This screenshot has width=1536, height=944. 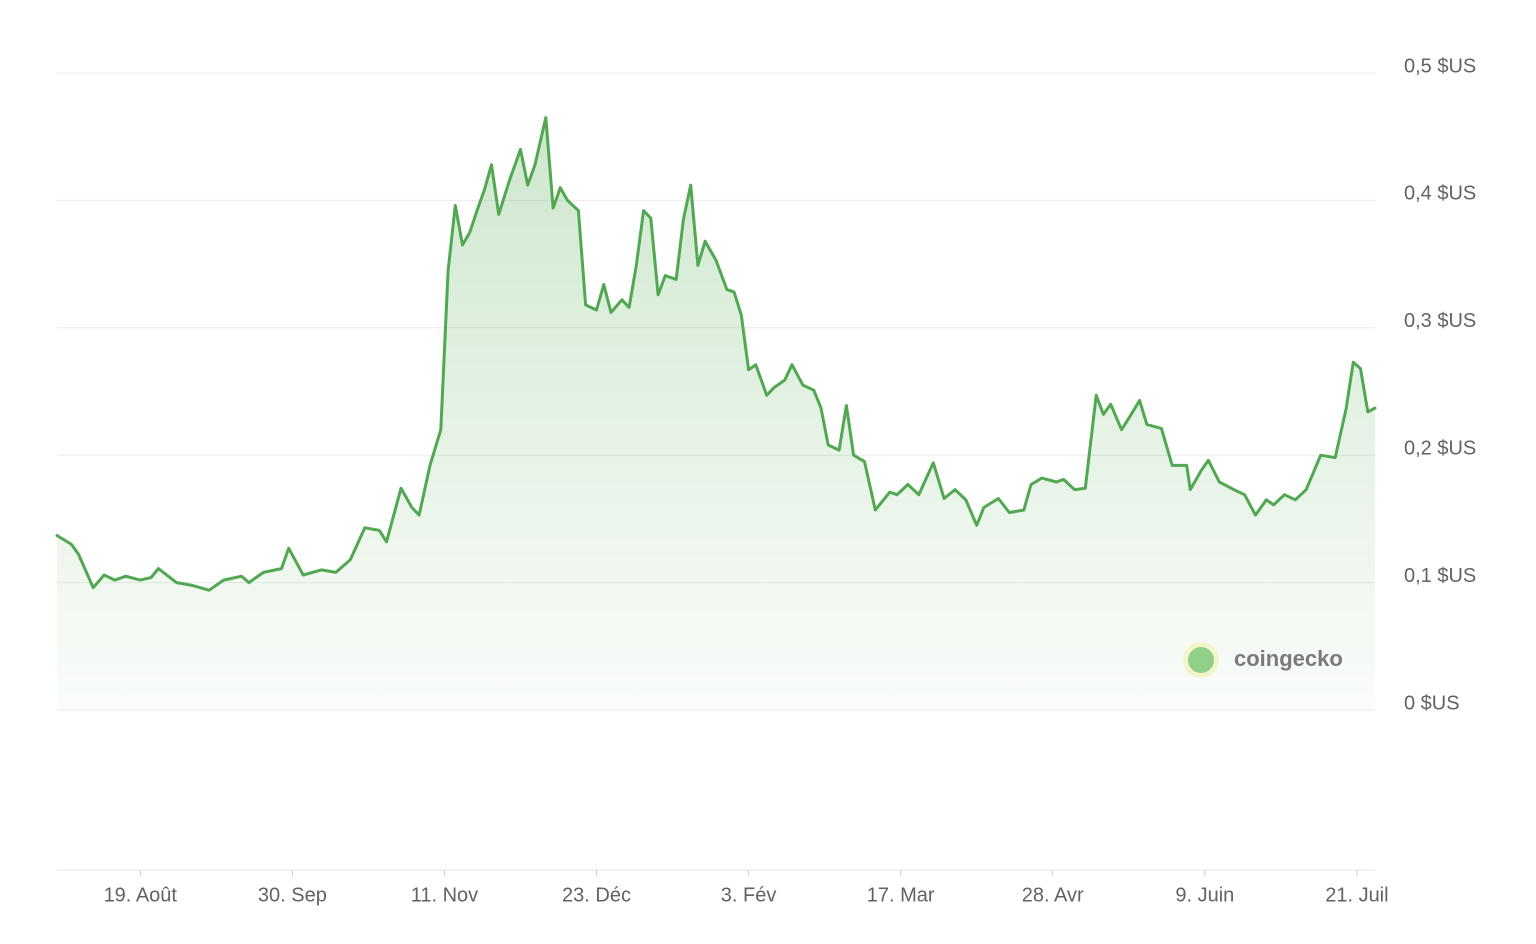 What do you see at coordinates (1440, 194) in the screenshot?
I see `y-tick-label: 0,4 $US` at bounding box center [1440, 194].